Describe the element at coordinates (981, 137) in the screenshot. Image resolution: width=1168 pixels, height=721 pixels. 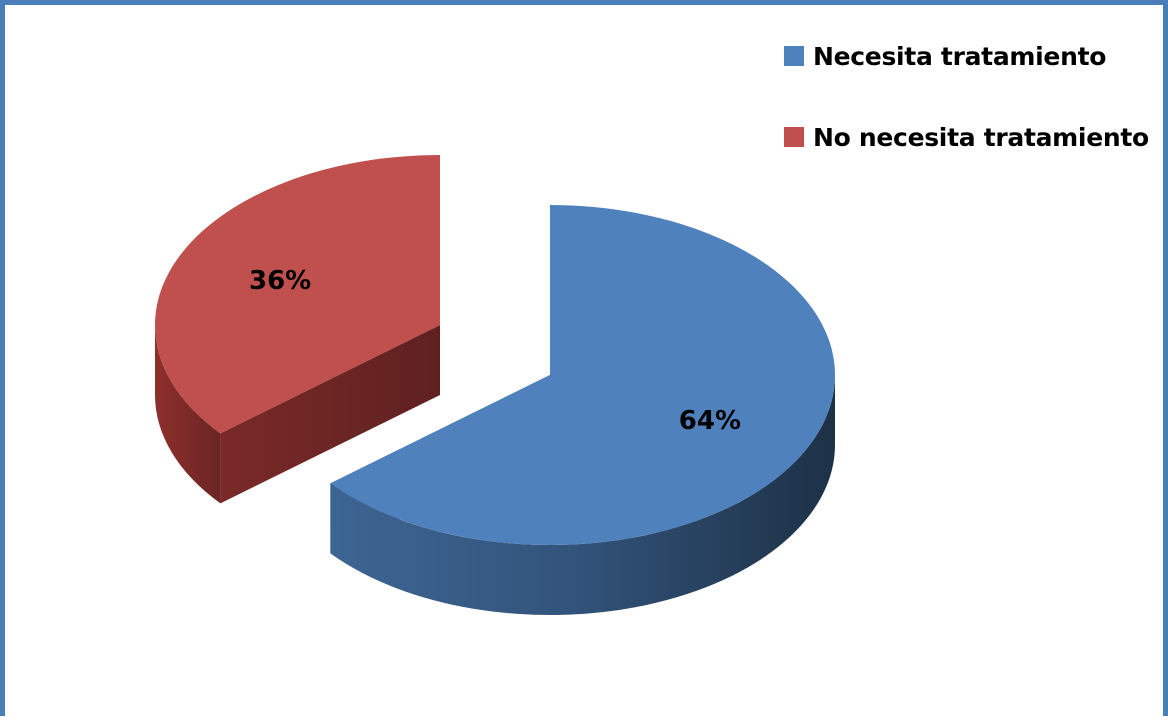
I see `legend-label: No necesita tratamiento` at that location.